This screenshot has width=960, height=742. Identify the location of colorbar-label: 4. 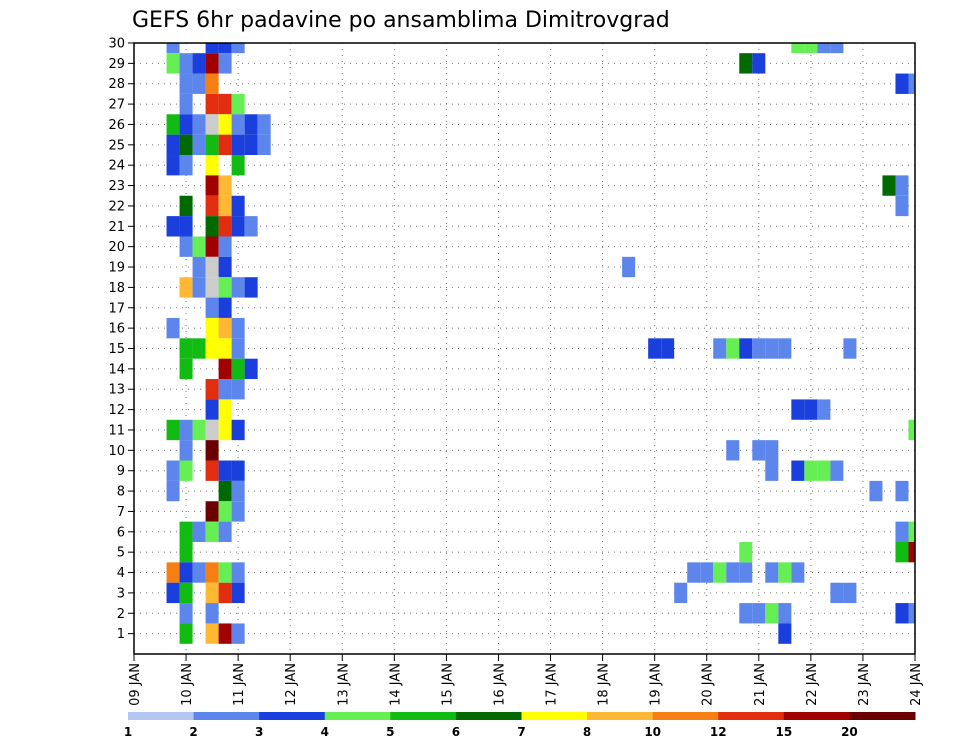
(325, 732).